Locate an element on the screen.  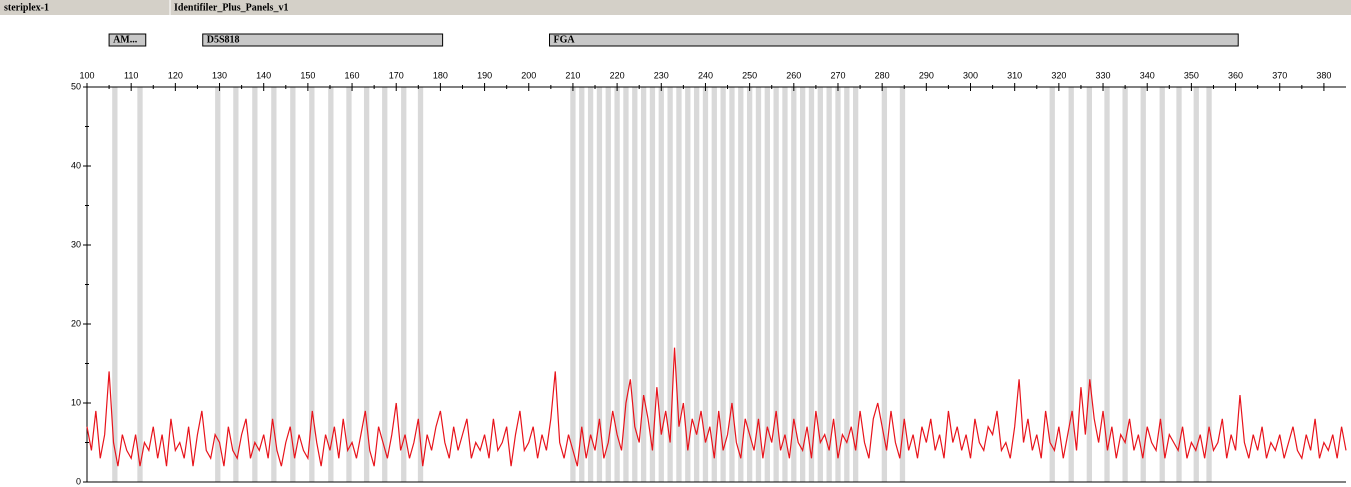
x-tick-label: 290 is located at coordinates (926, 75).